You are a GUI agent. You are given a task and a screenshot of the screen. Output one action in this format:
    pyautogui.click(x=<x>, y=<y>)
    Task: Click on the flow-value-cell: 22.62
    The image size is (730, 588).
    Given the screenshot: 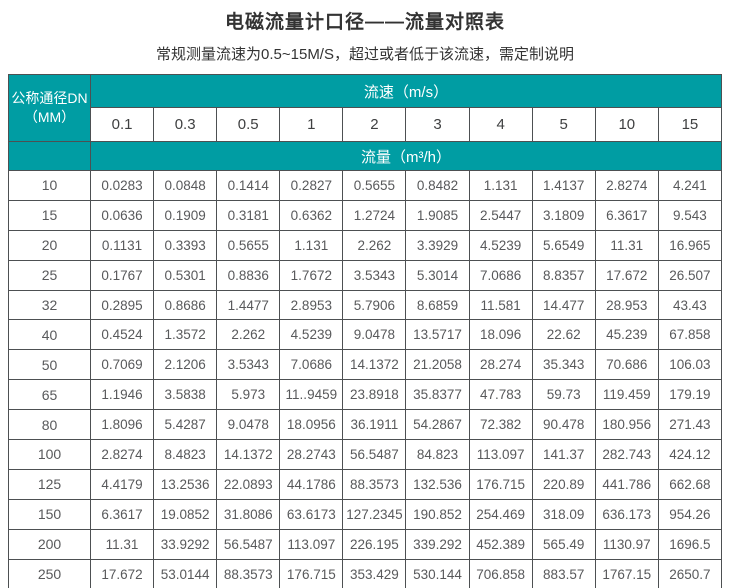 What is the action you would take?
    pyautogui.click(x=563, y=335)
    